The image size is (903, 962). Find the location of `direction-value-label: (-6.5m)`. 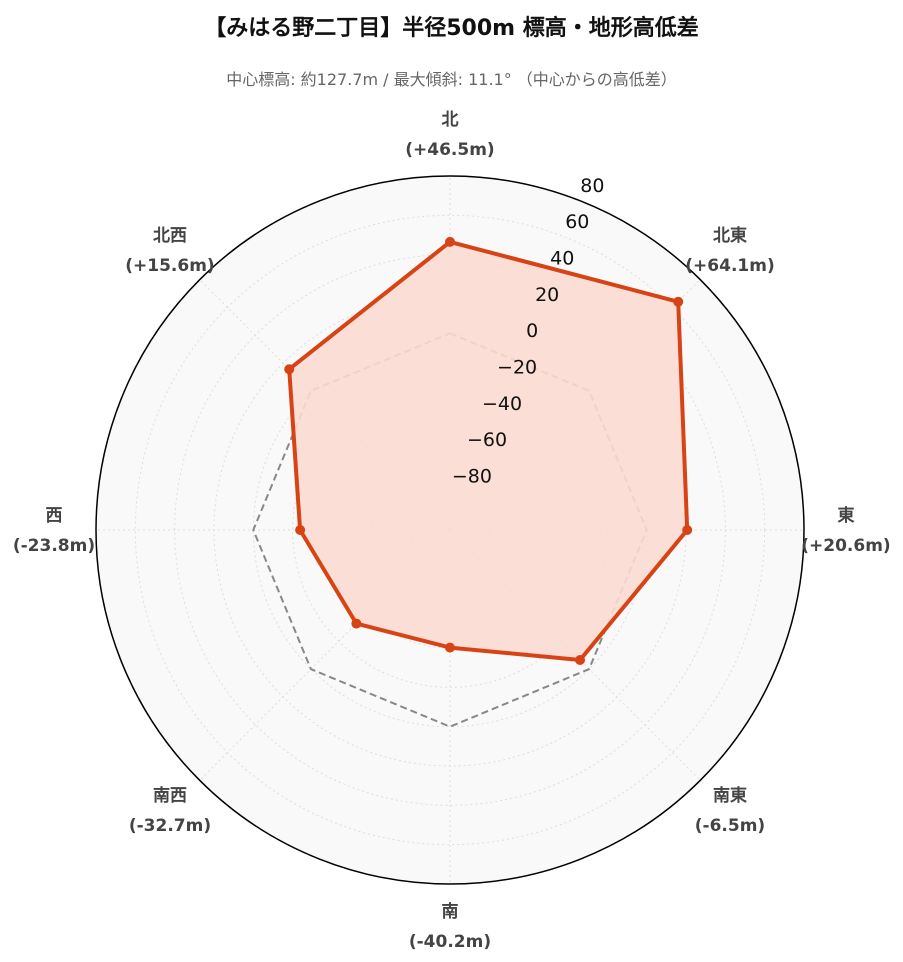

direction-value-label: (-6.5m) is located at coordinates (730, 826).